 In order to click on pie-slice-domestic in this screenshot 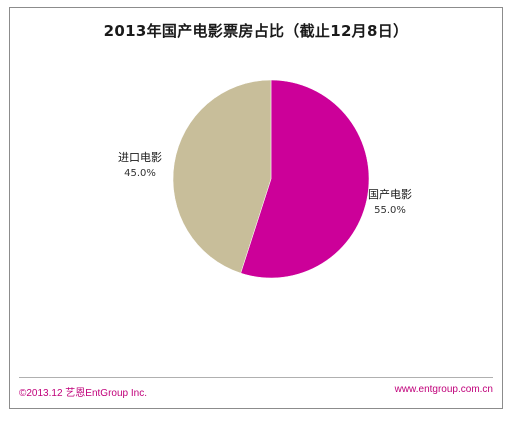, I will do `click(305, 179)`.